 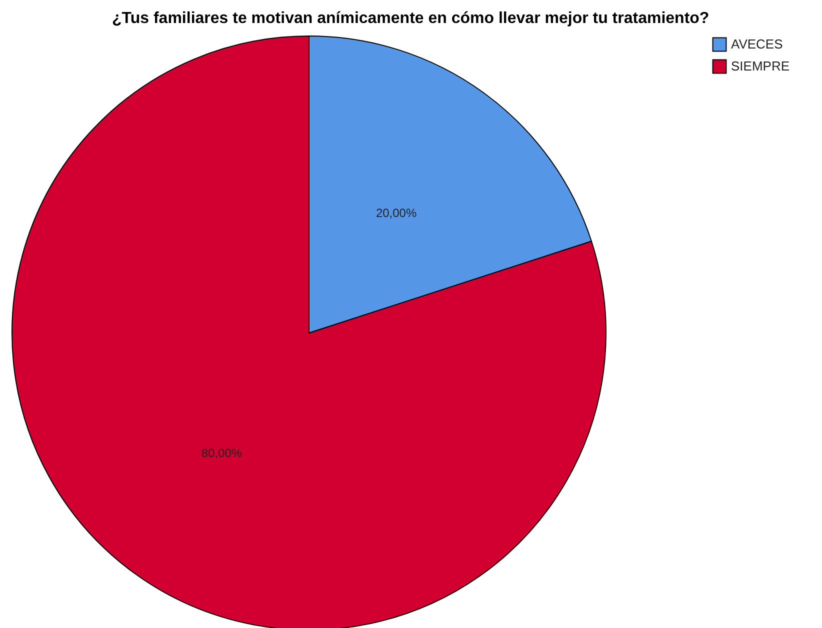 I want to click on legend-label: SIEMPRE, so click(x=760, y=66).